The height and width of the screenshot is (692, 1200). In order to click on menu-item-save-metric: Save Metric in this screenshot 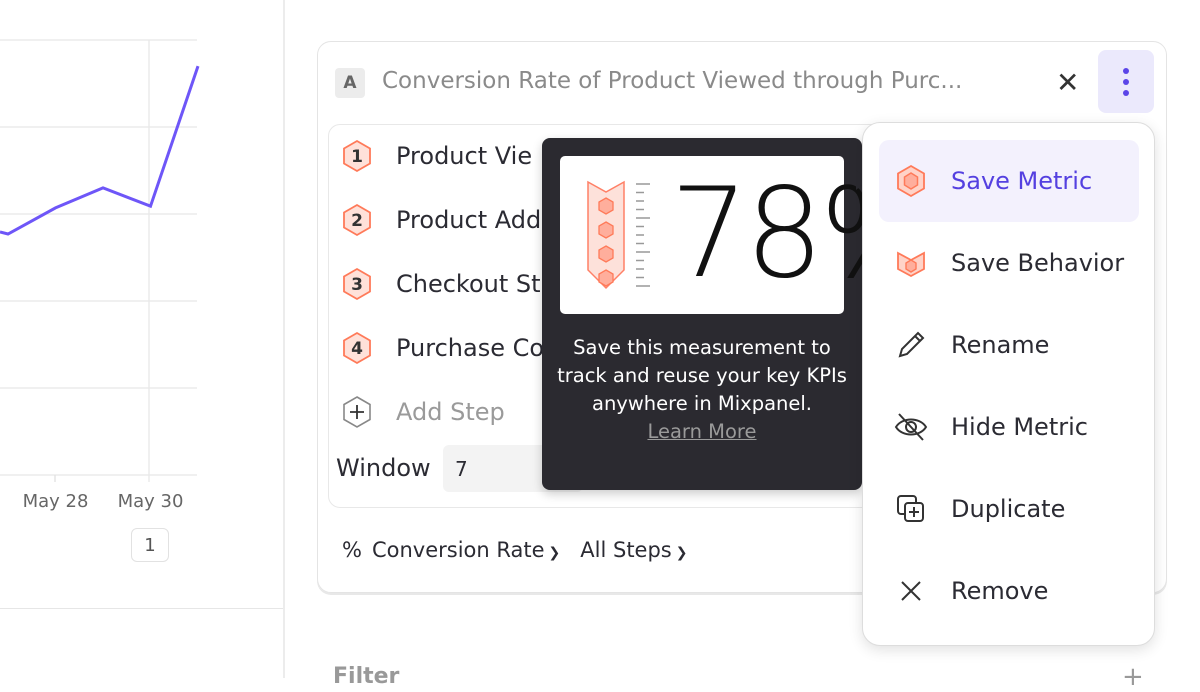, I will do `click(1009, 181)`.